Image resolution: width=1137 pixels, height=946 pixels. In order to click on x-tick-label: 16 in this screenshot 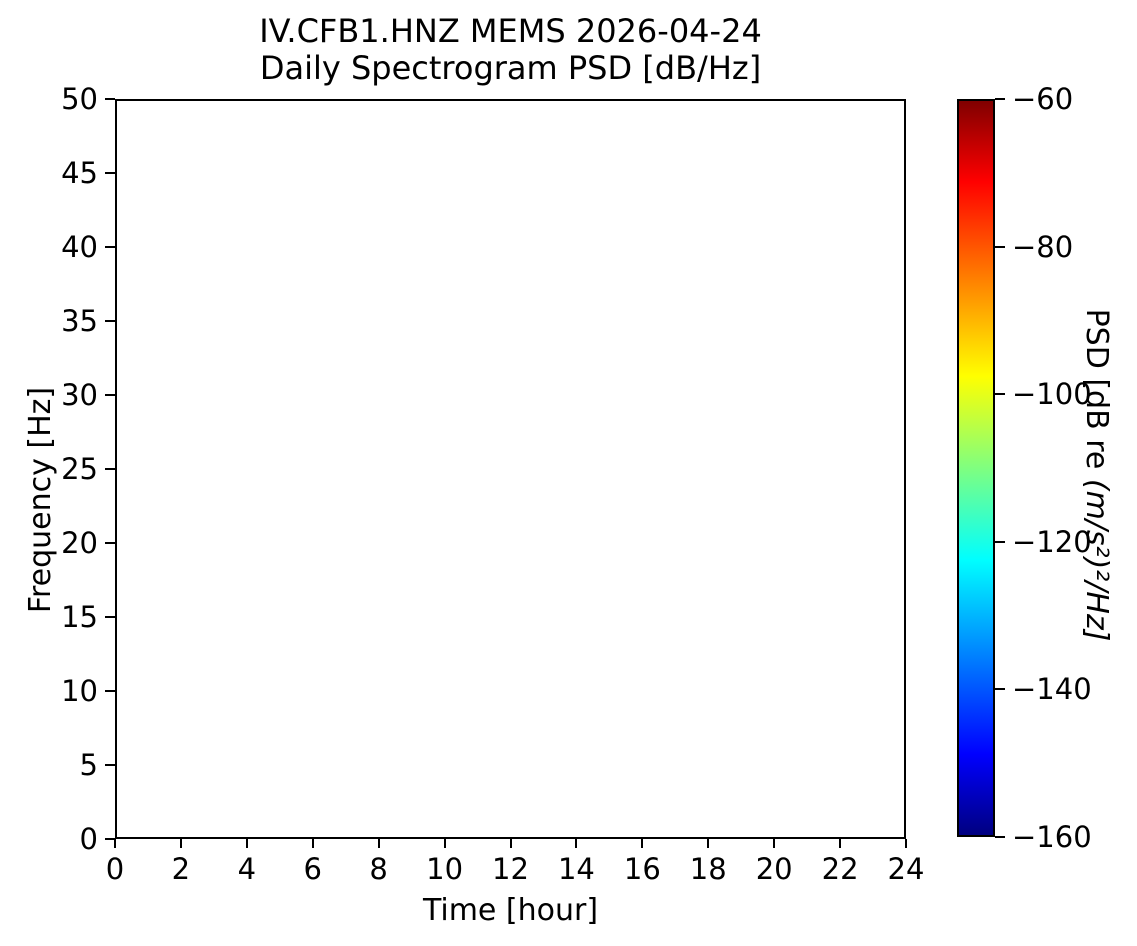, I will do `click(642, 869)`.